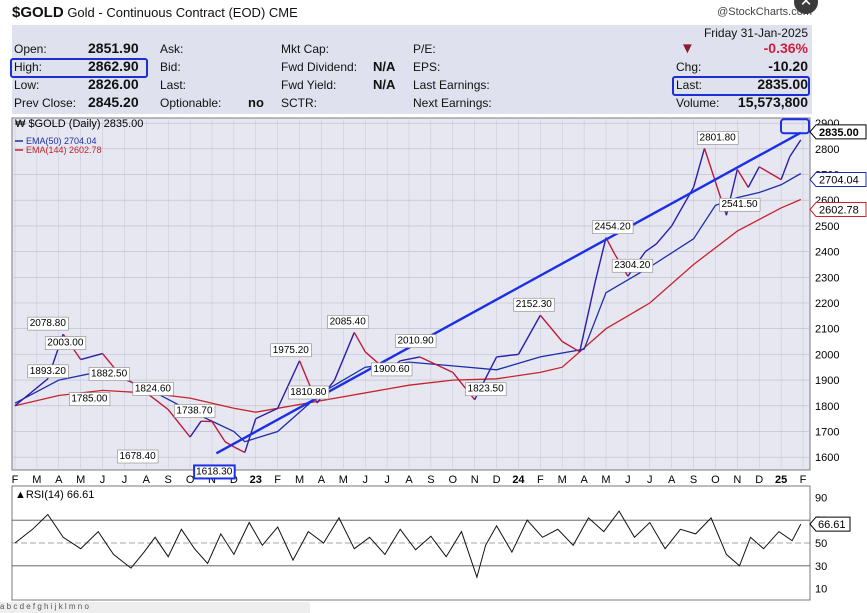 The image size is (867, 613). Describe the element at coordinates (755, 33) in the screenshot. I see `quote-date: Friday 31-Jan-2025` at that location.